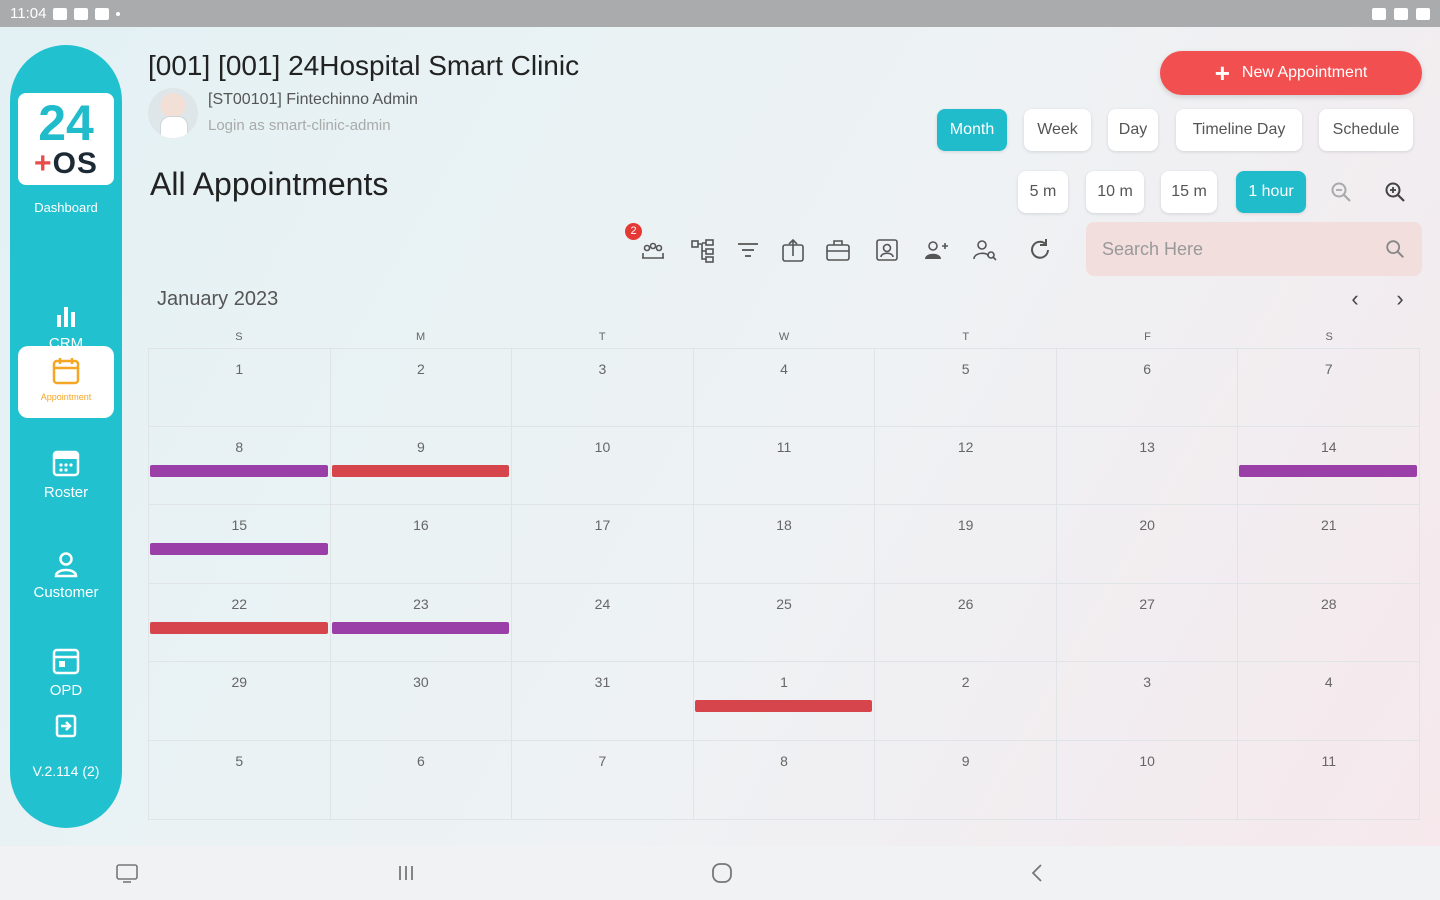 Image resolution: width=1440 pixels, height=900 pixels. I want to click on search-icon, so click(1395, 249).